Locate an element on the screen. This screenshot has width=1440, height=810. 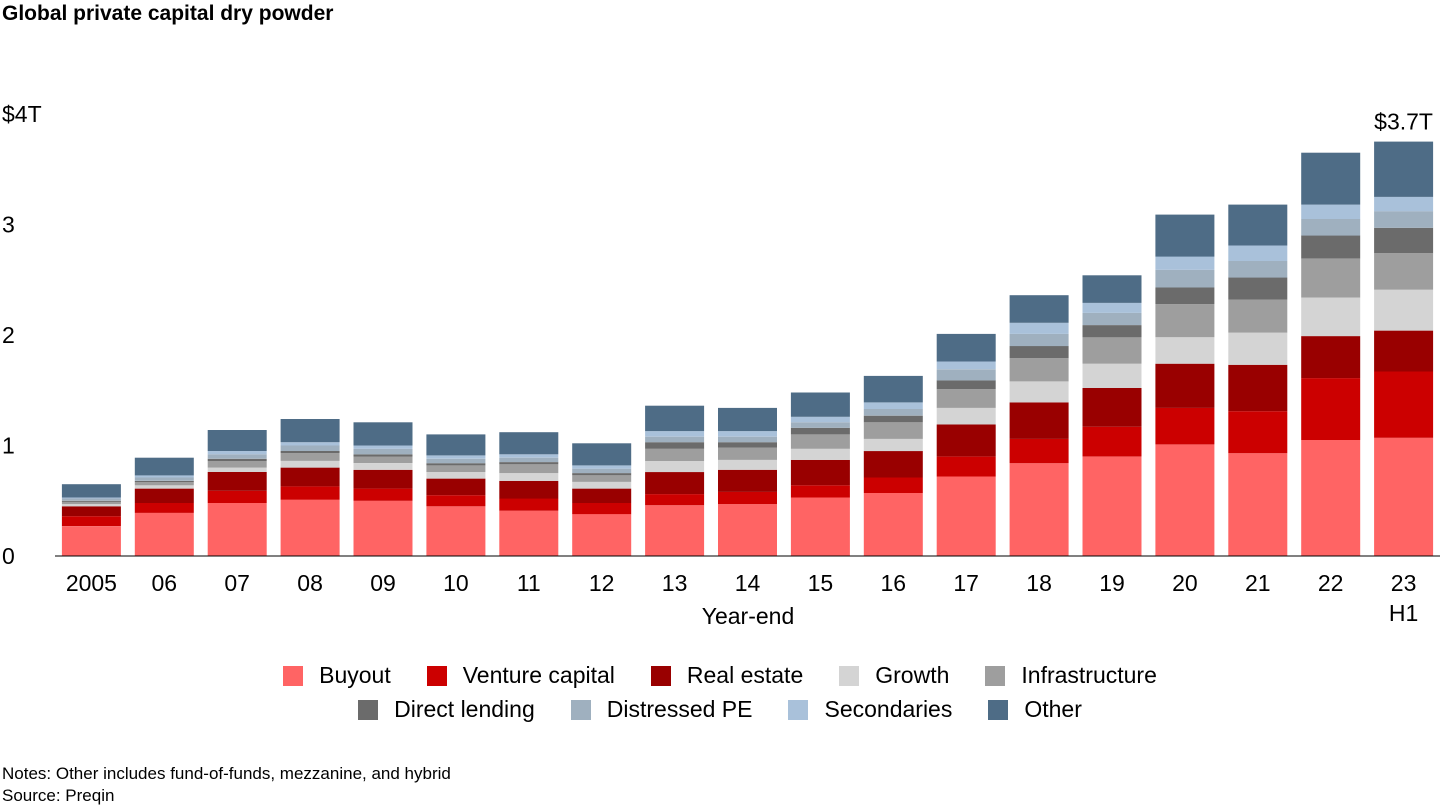
y-tick-label: 0 is located at coordinates (8, 556).